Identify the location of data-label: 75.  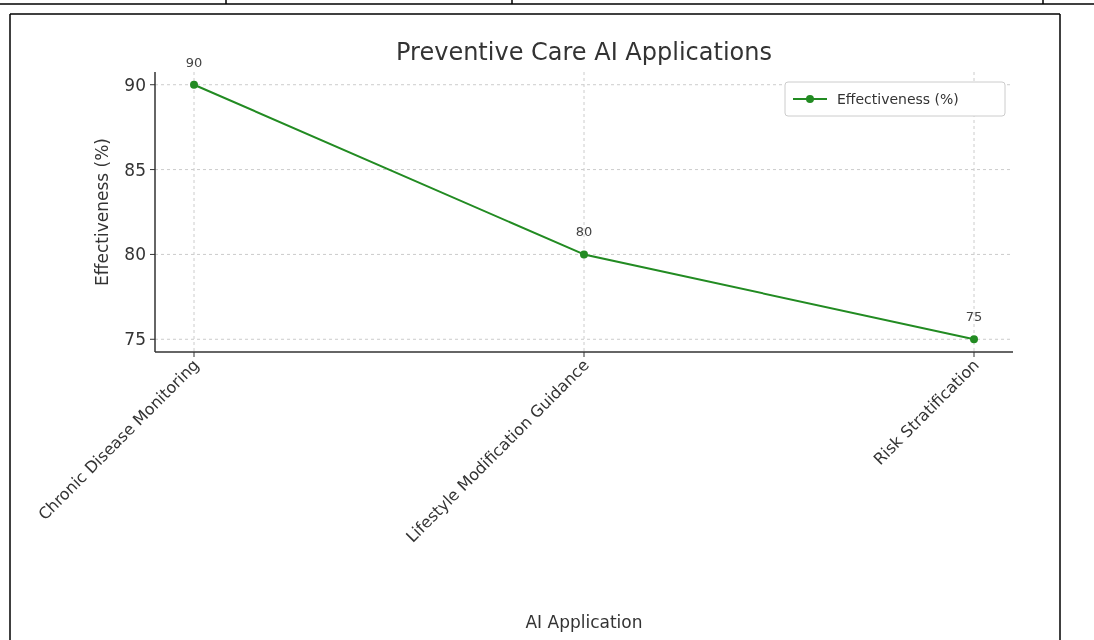
(974, 317).